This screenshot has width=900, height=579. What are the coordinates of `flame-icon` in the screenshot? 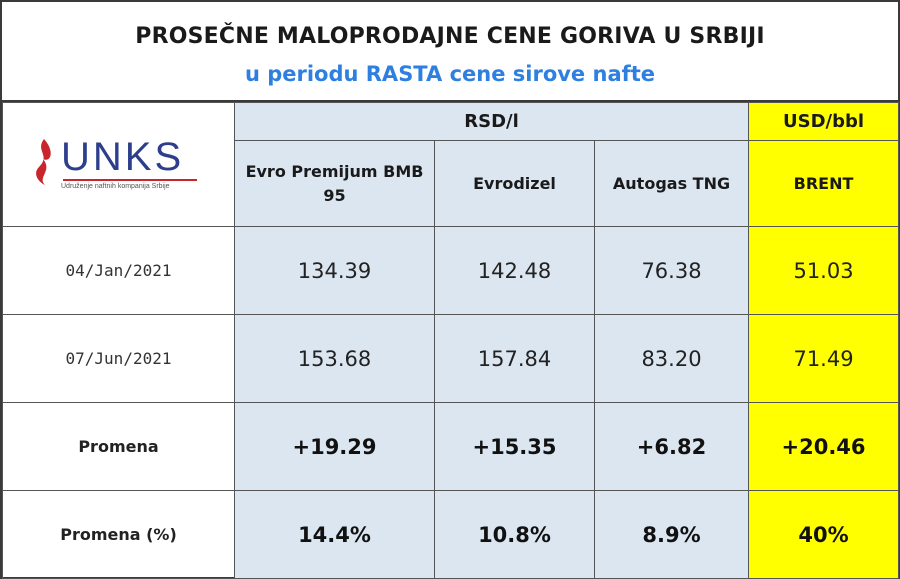 It's located at (43, 162).